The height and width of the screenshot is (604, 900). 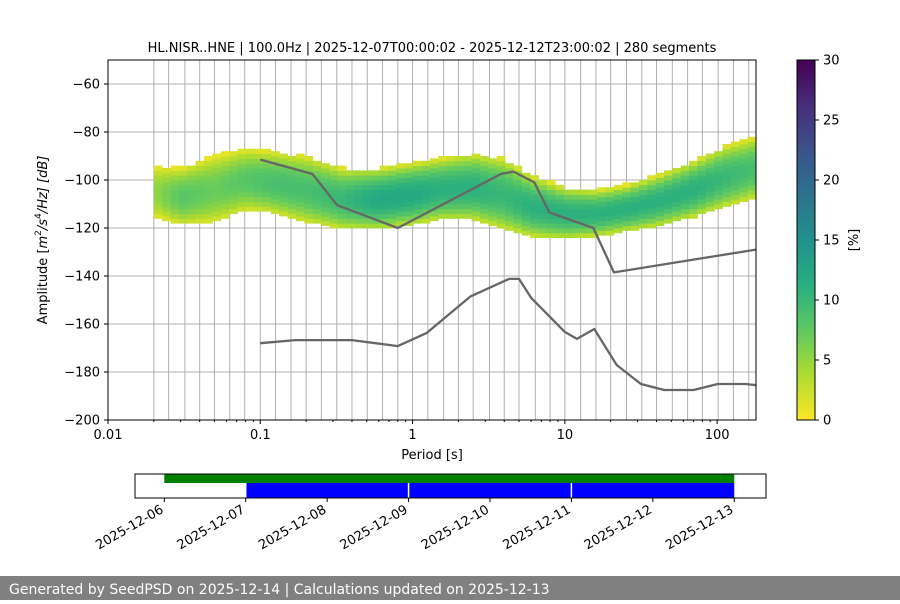 I want to click on noise-model-high-line, so click(x=507, y=216).